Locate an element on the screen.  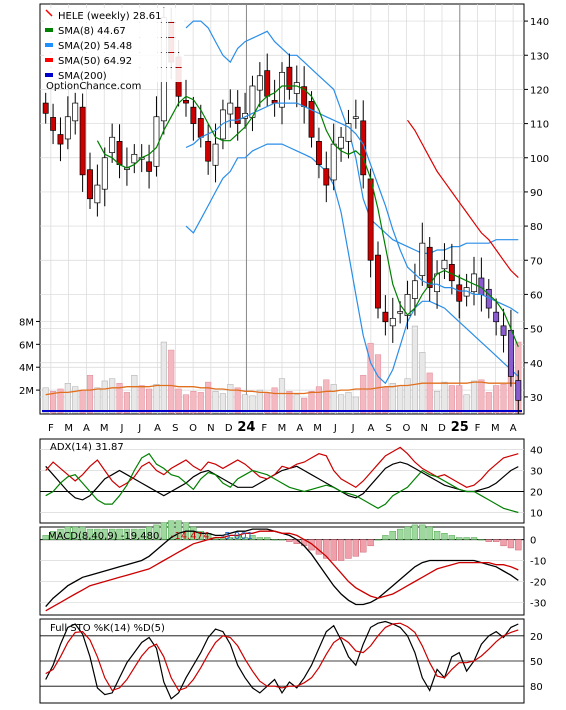
legend-label: SMA(200) is located at coordinates (82, 76).